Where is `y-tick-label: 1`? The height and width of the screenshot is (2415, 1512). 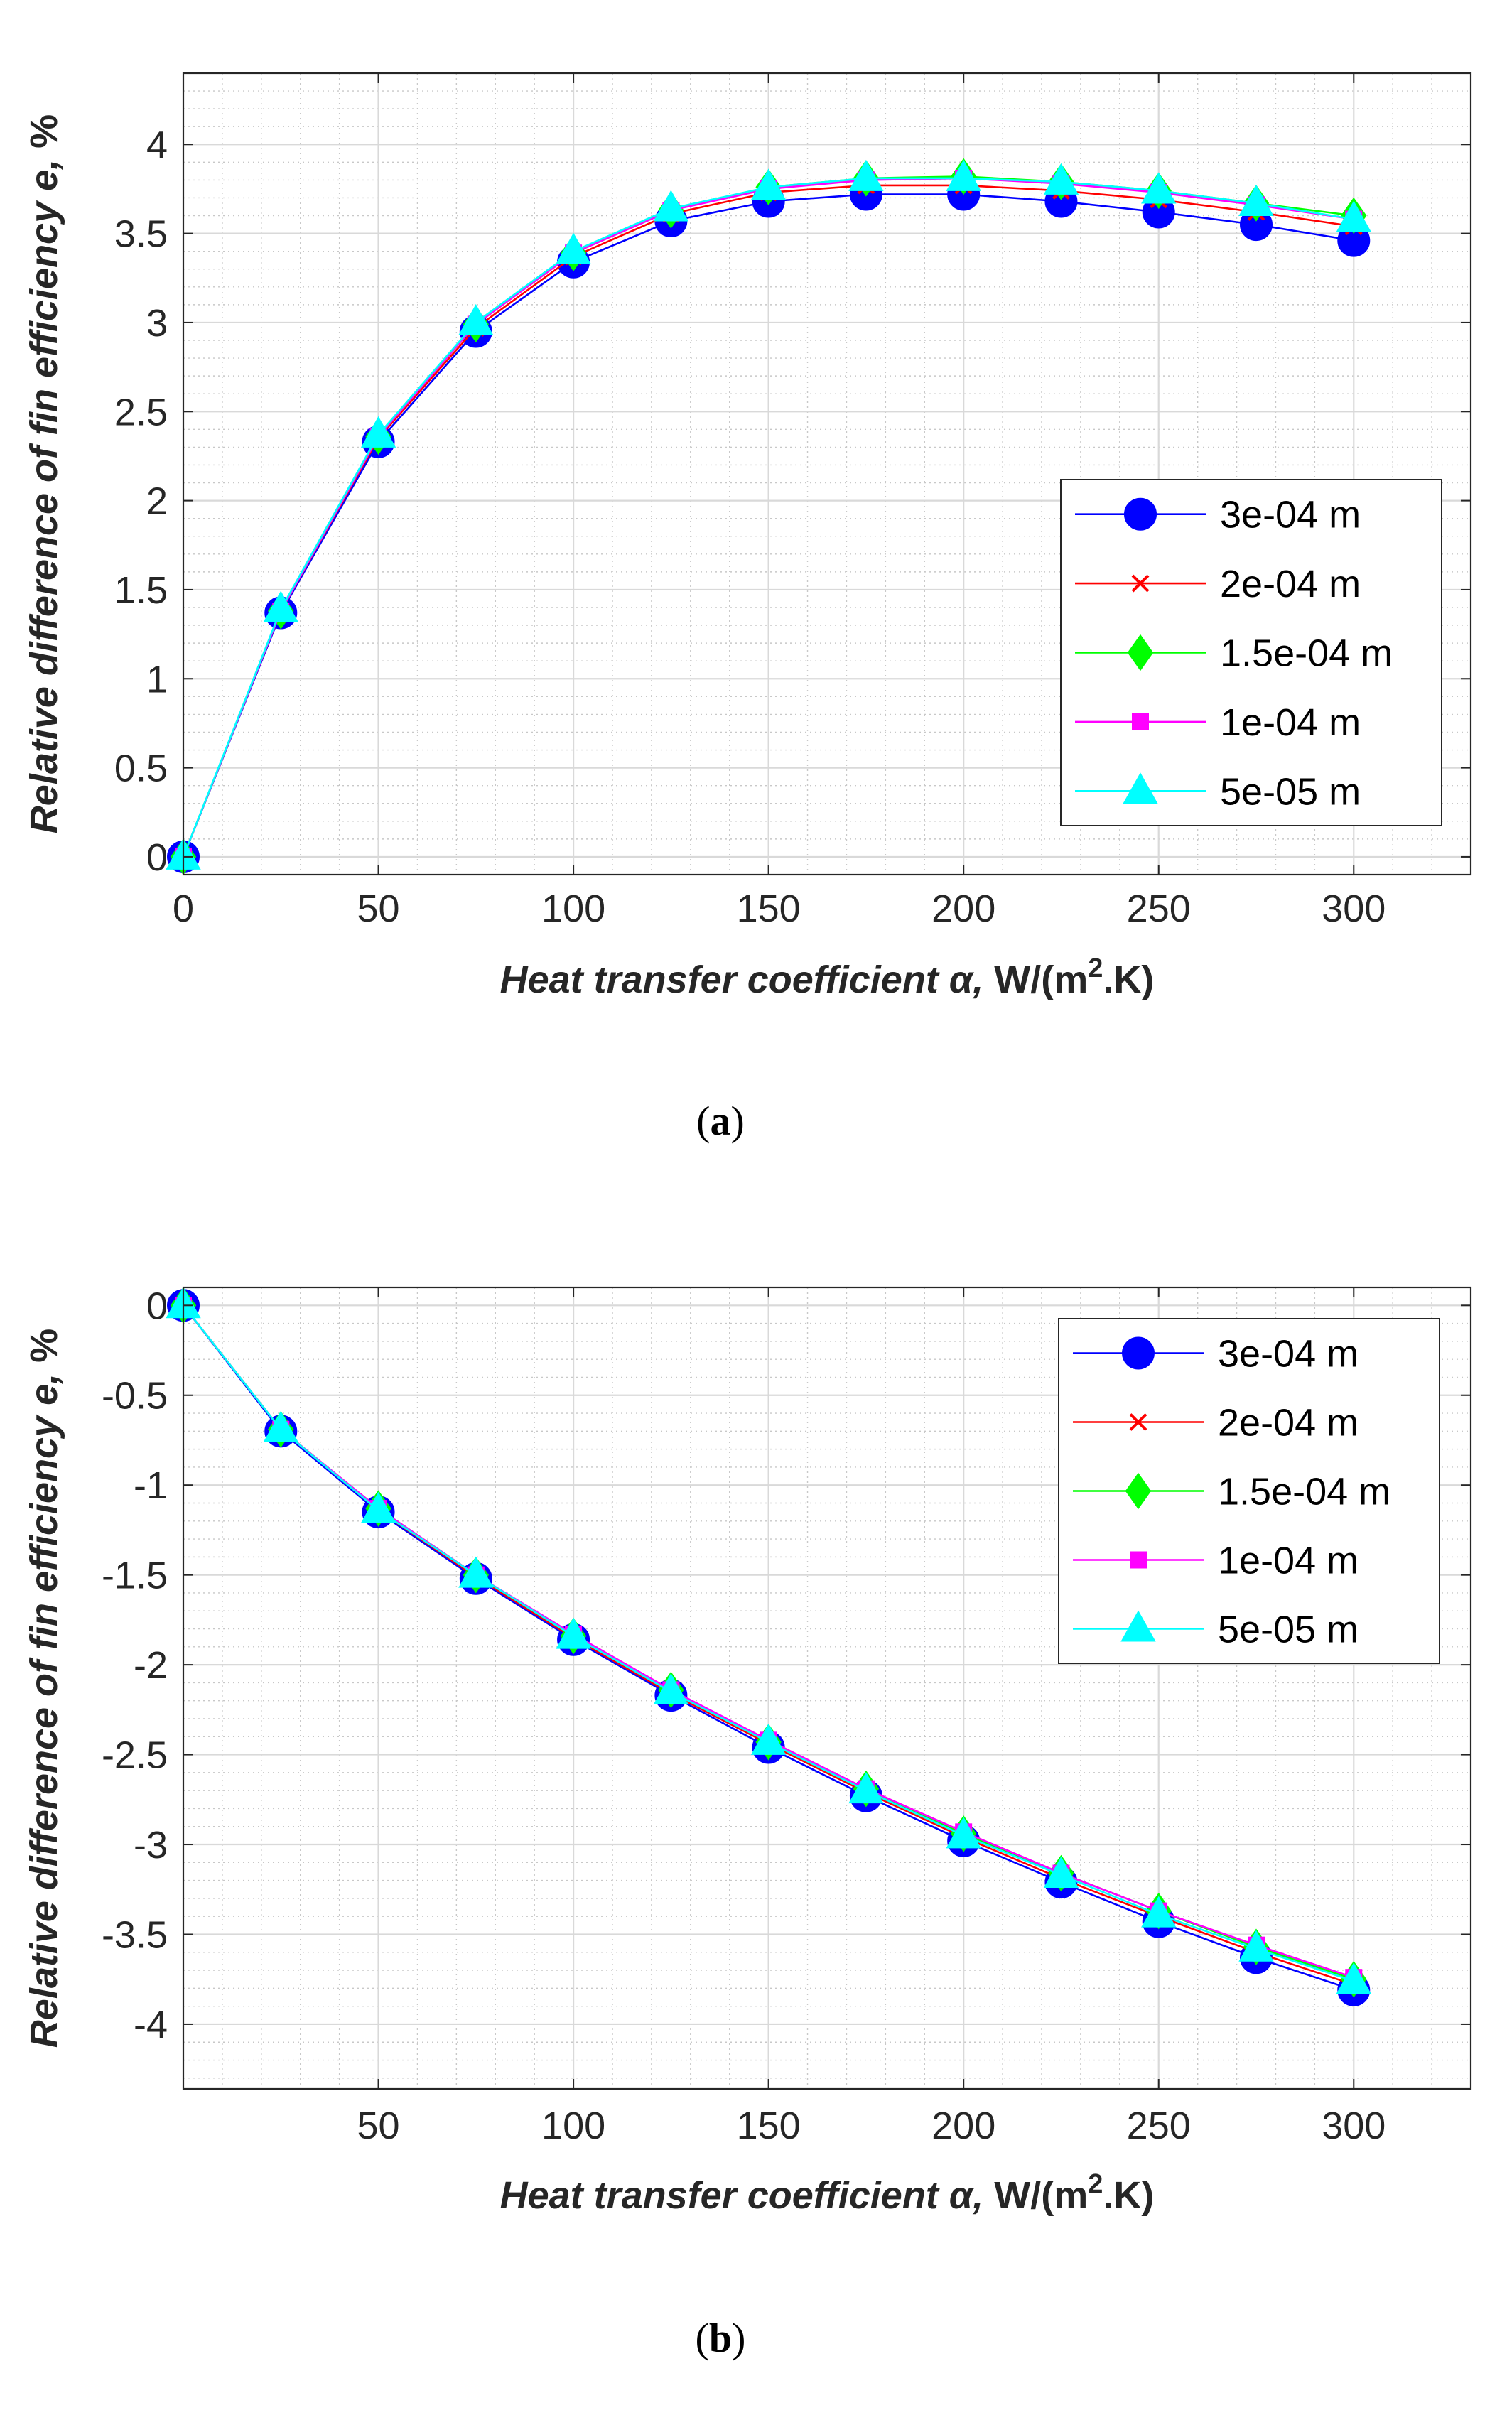
y-tick-label: 1 is located at coordinates (157, 679).